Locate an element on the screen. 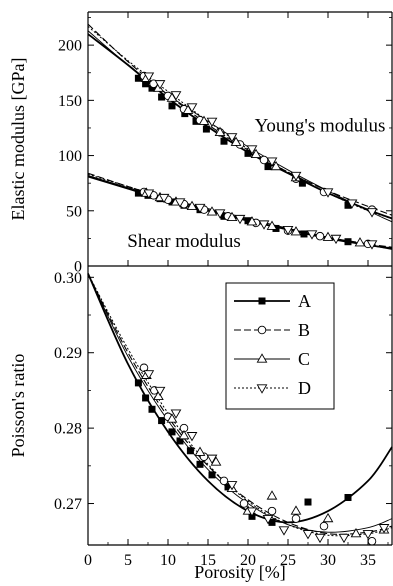 The width and height of the screenshot is (393, 586). y-tick-label: 50 is located at coordinates (74, 211).